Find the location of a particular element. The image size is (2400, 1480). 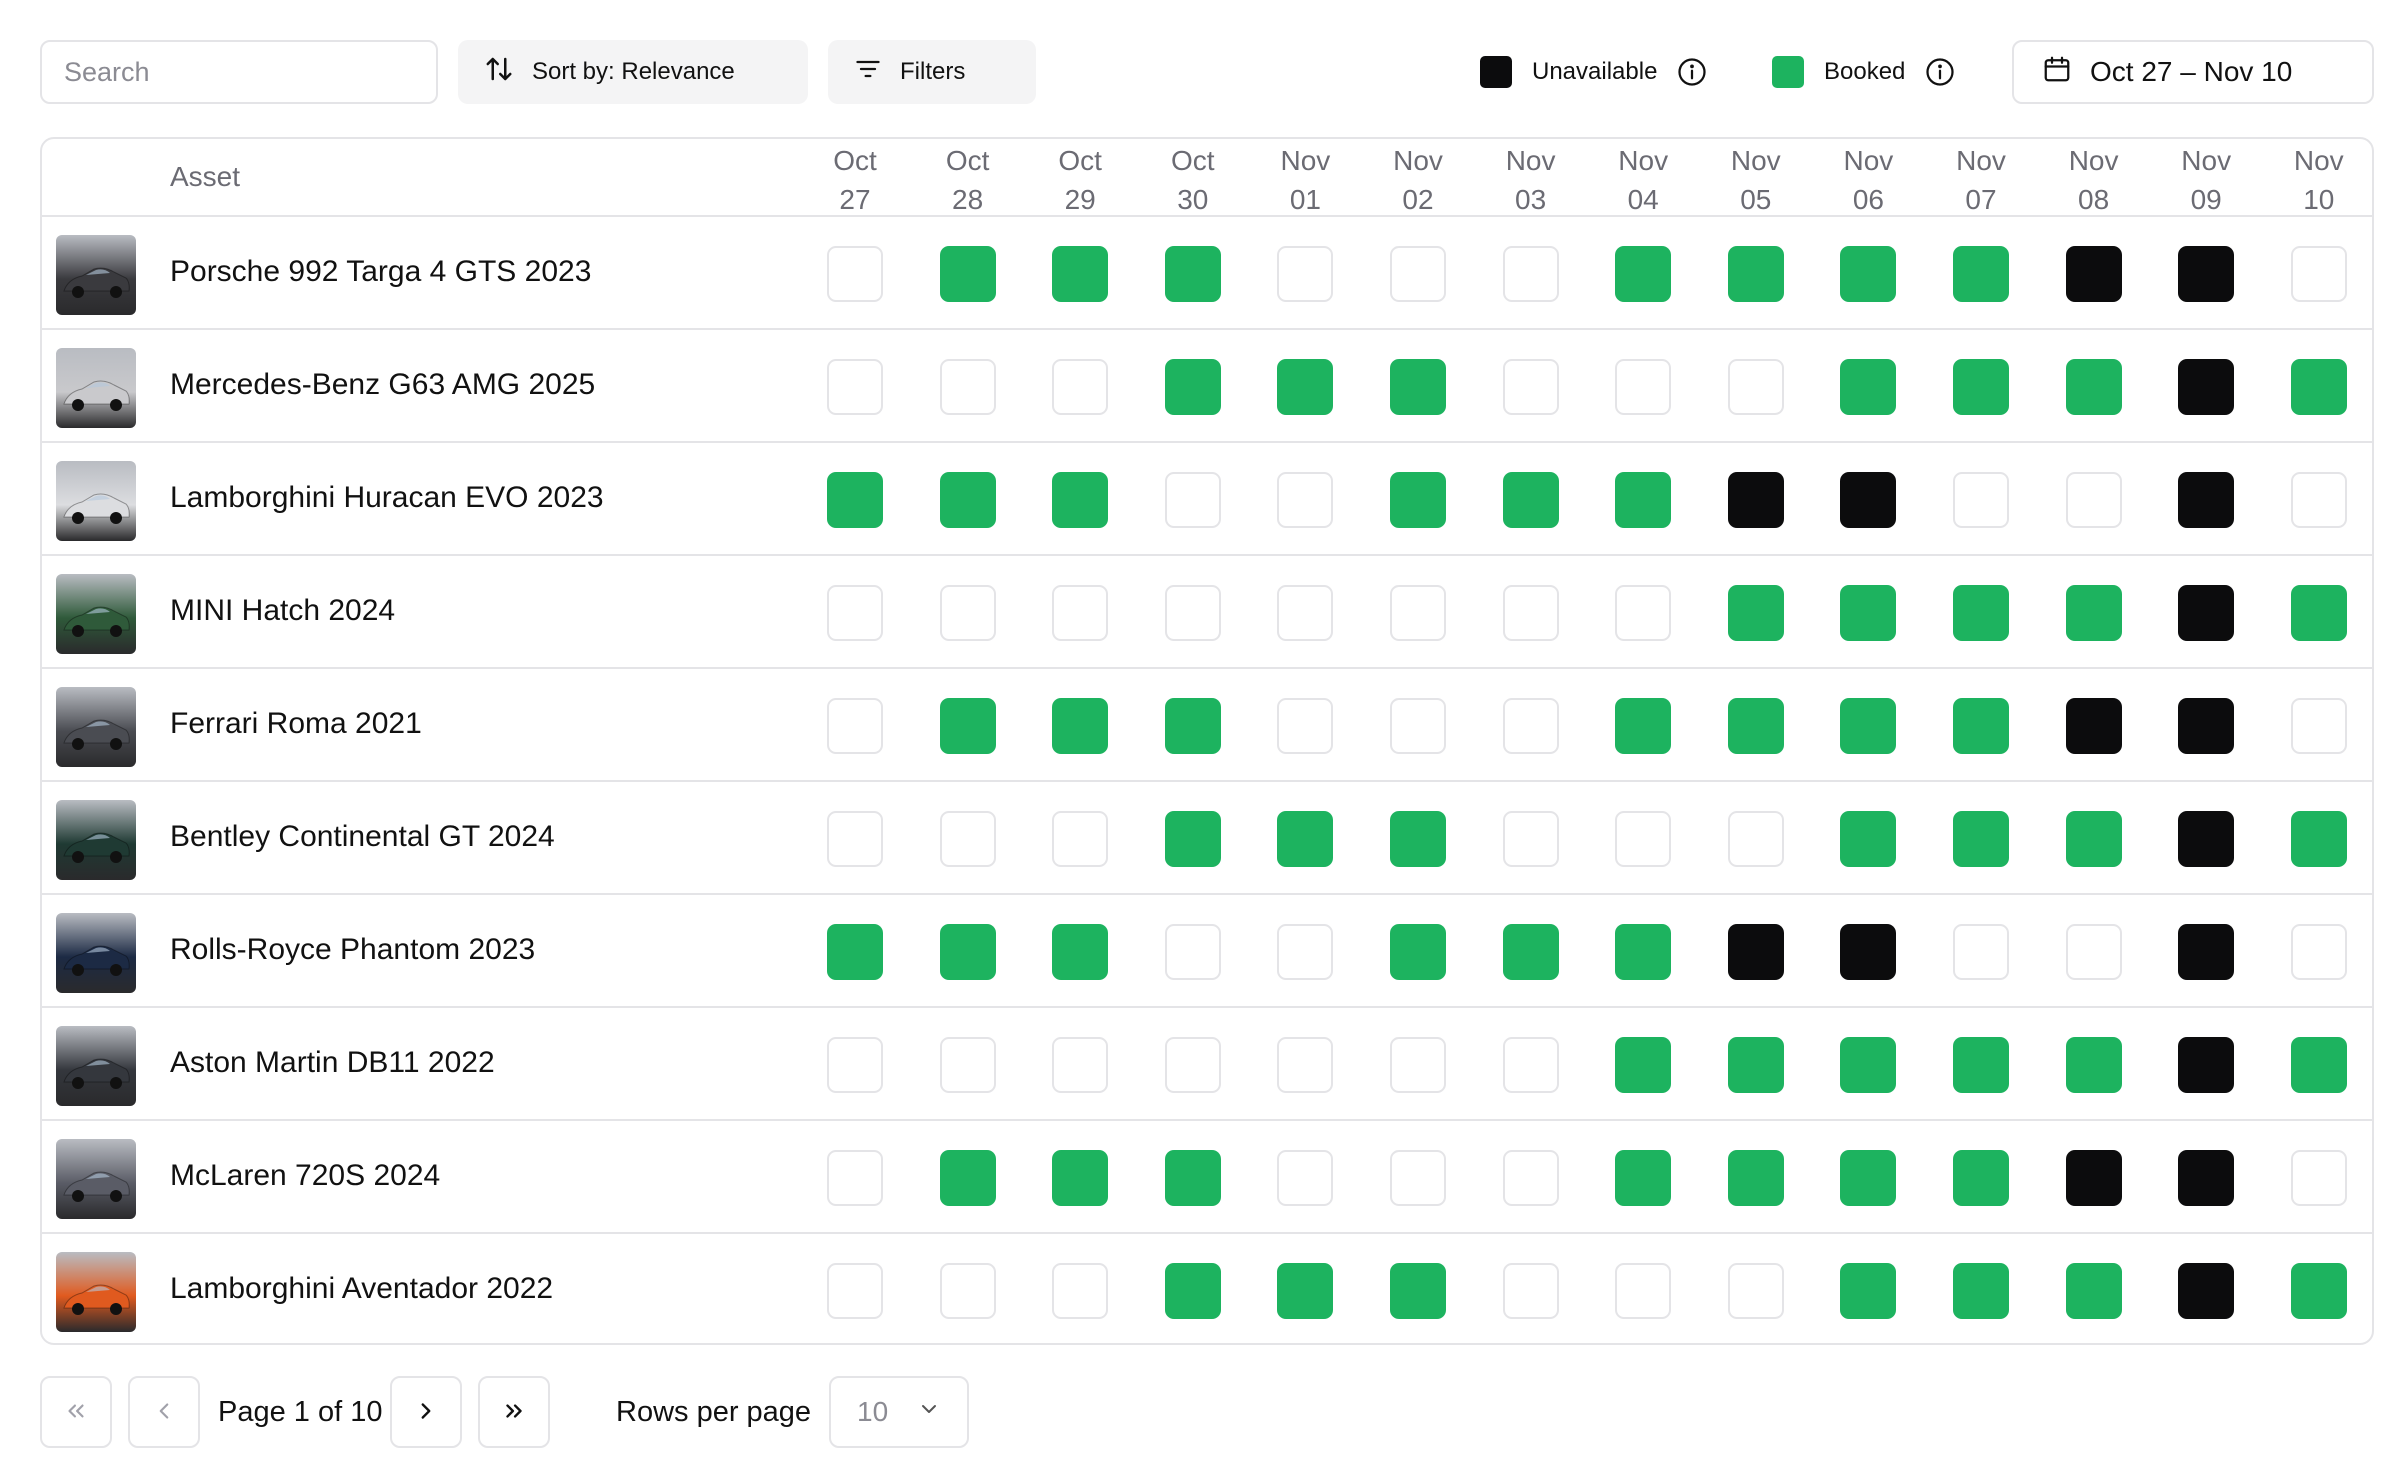

table-row: MINI Hatch 2024 is located at coordinates (1207, 612).